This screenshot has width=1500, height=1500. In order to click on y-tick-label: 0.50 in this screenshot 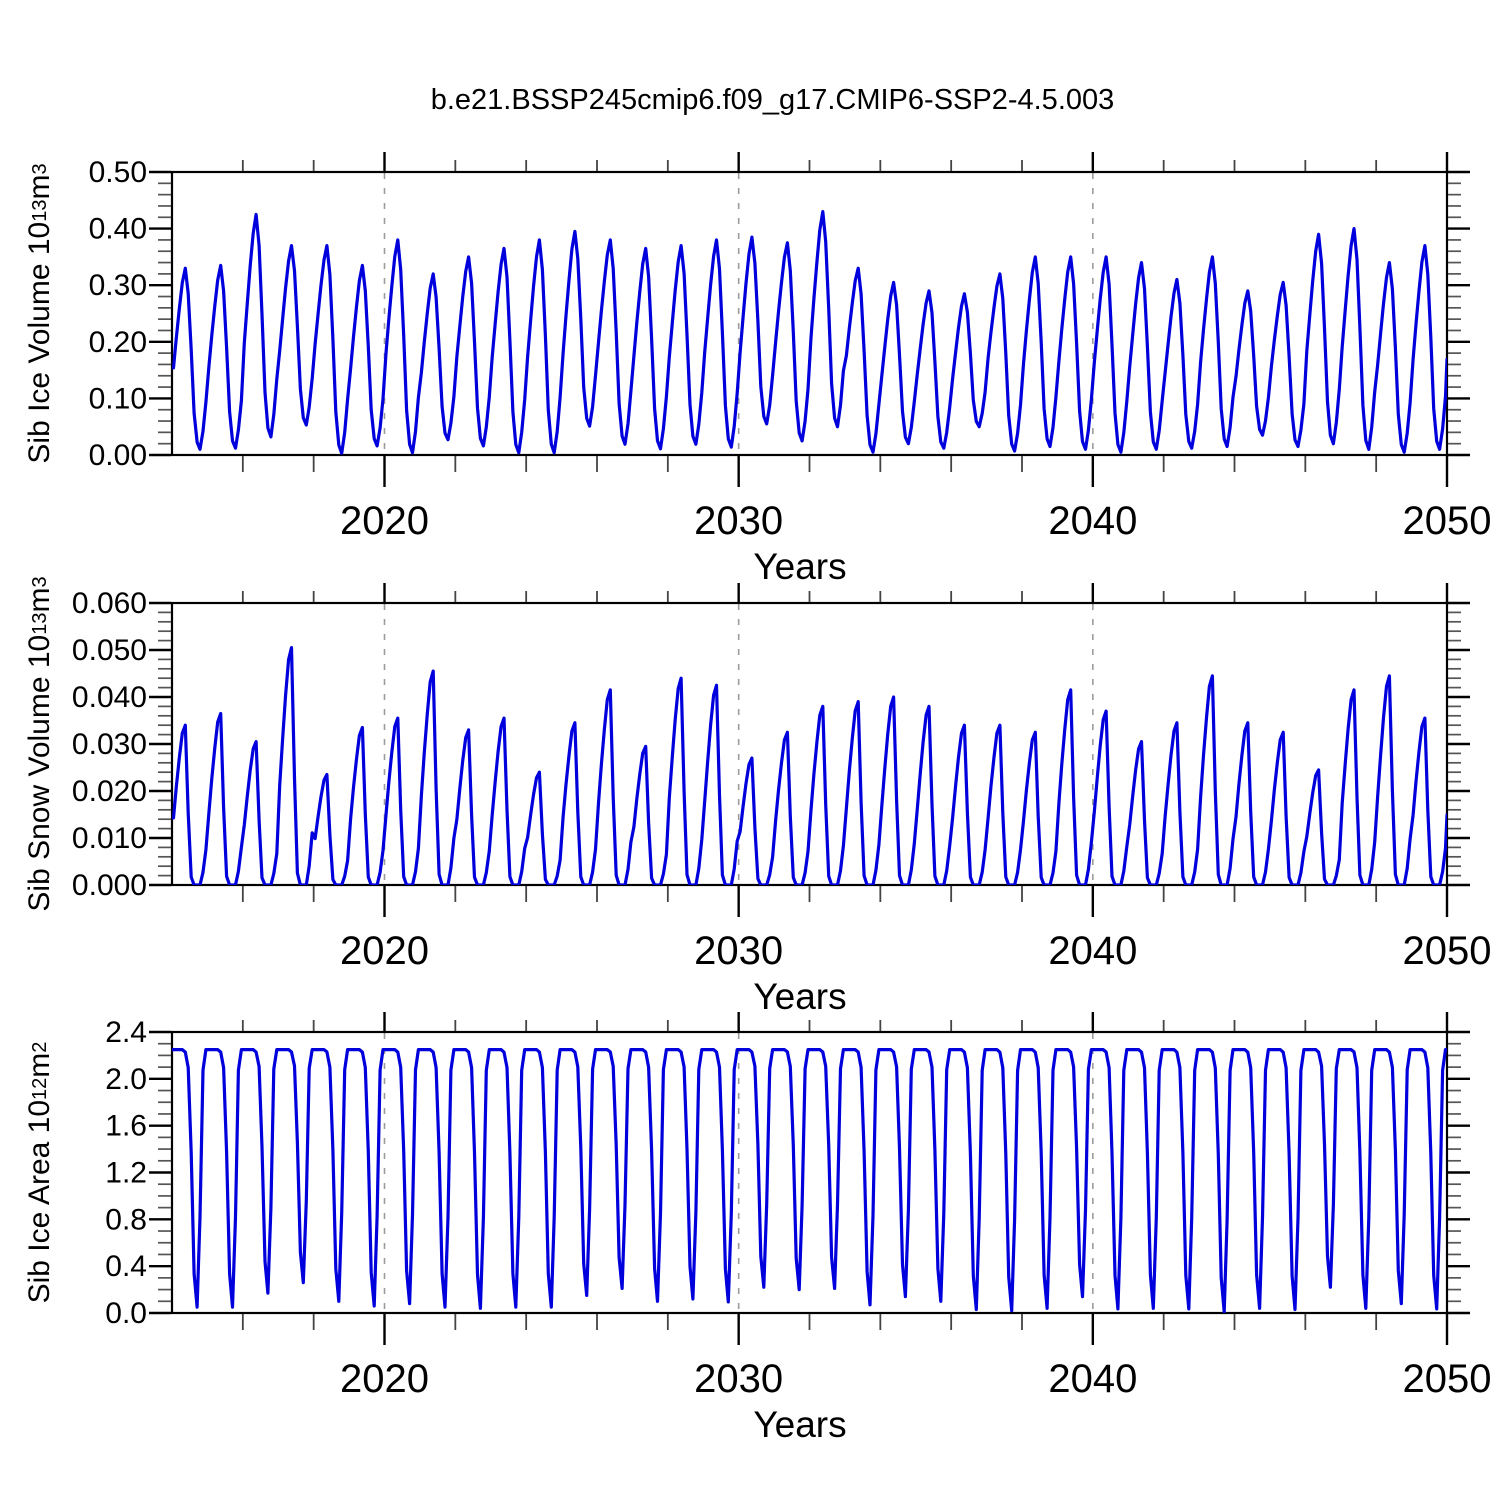, I will do `click(118, 172)`.